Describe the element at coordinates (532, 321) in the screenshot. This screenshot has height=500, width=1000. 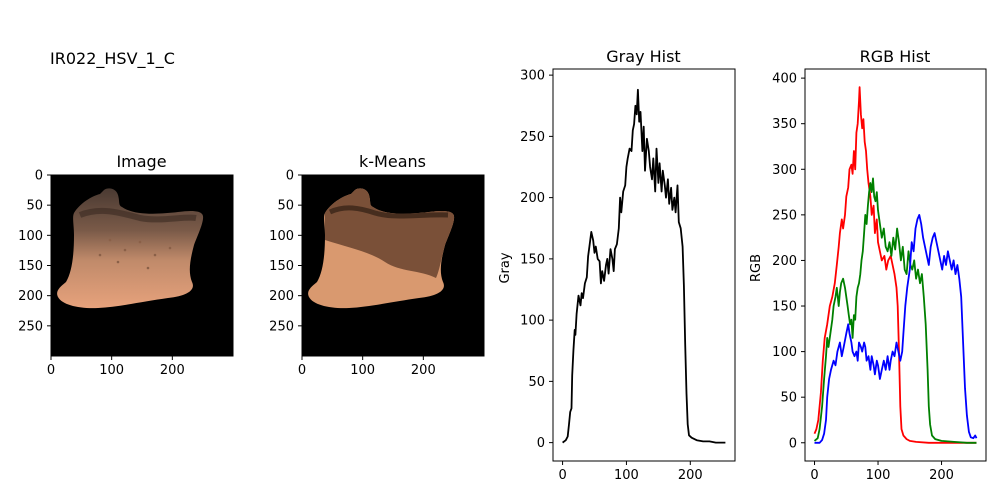
I see `gray-hist-ytick-label: 100` at that location.